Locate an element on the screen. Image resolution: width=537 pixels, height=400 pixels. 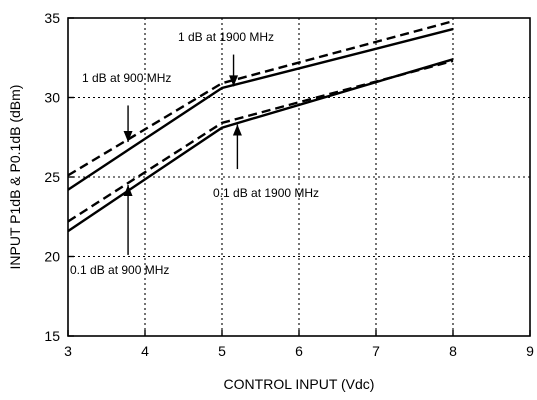
y-tick-label: 20 is located at coordinates (52, 257).